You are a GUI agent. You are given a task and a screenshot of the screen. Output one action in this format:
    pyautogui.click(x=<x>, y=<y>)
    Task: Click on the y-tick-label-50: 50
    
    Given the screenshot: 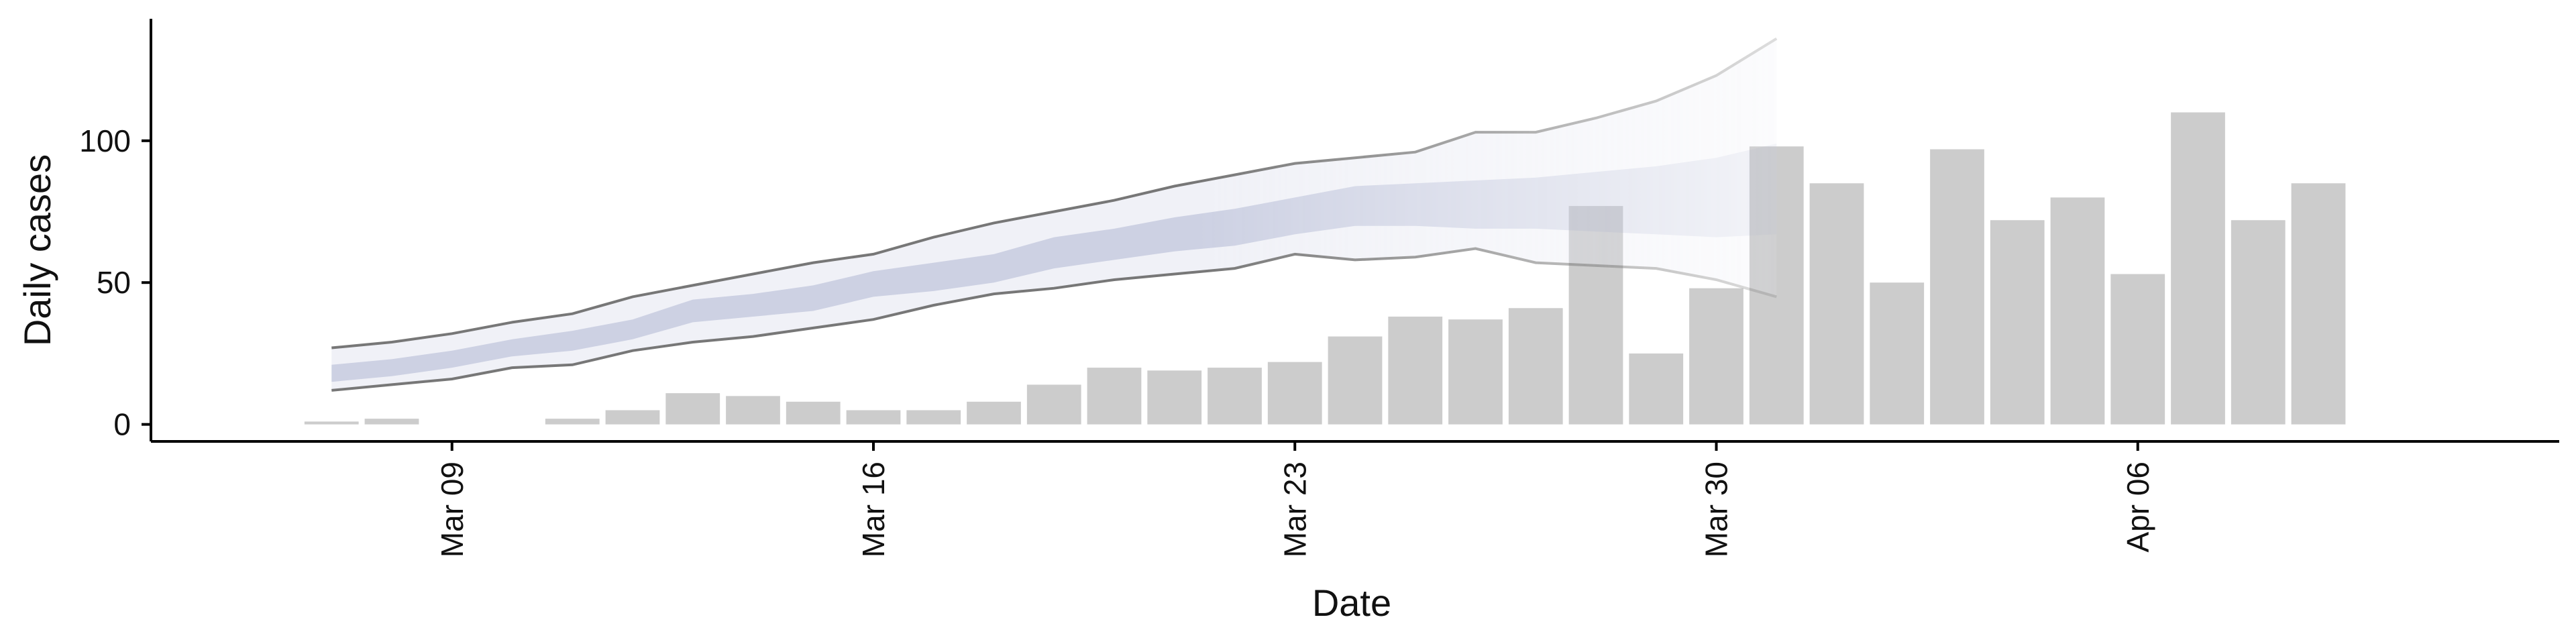 What is the action you would take?
    pyautogui.click(x=114, y=282)
    